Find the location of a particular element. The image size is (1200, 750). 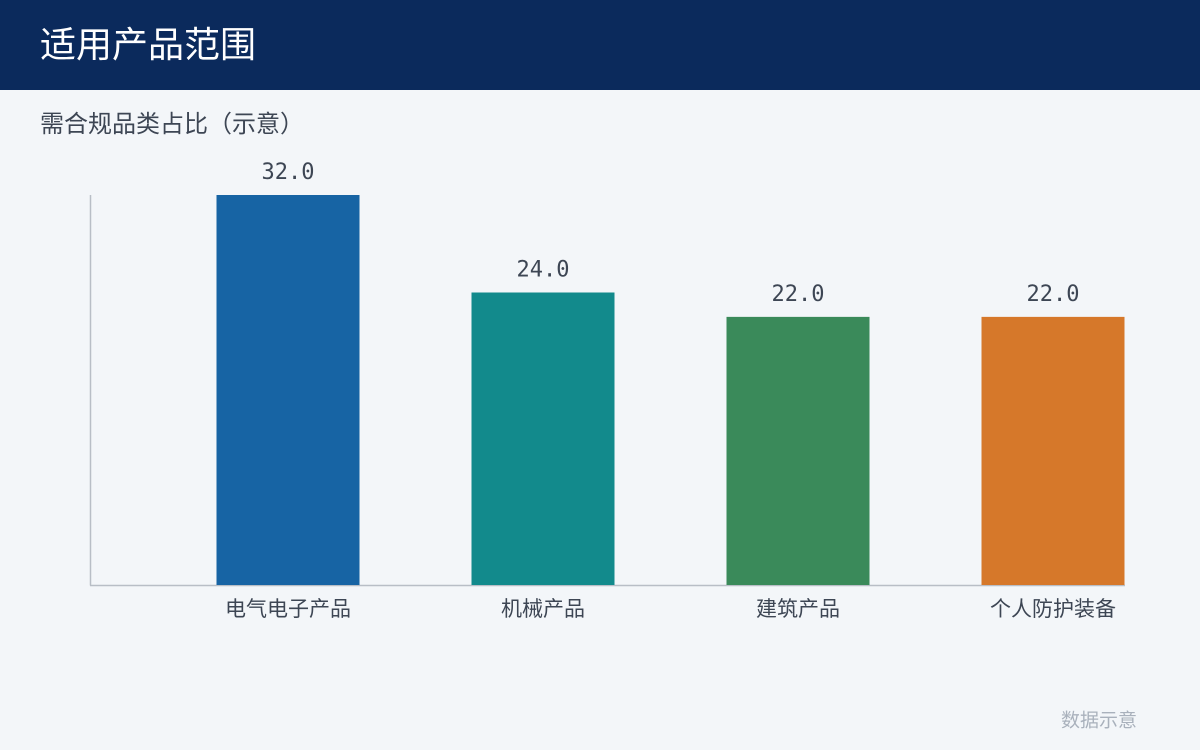

x-tick-label: 建筑产品 is located at coordinates (798, 609).